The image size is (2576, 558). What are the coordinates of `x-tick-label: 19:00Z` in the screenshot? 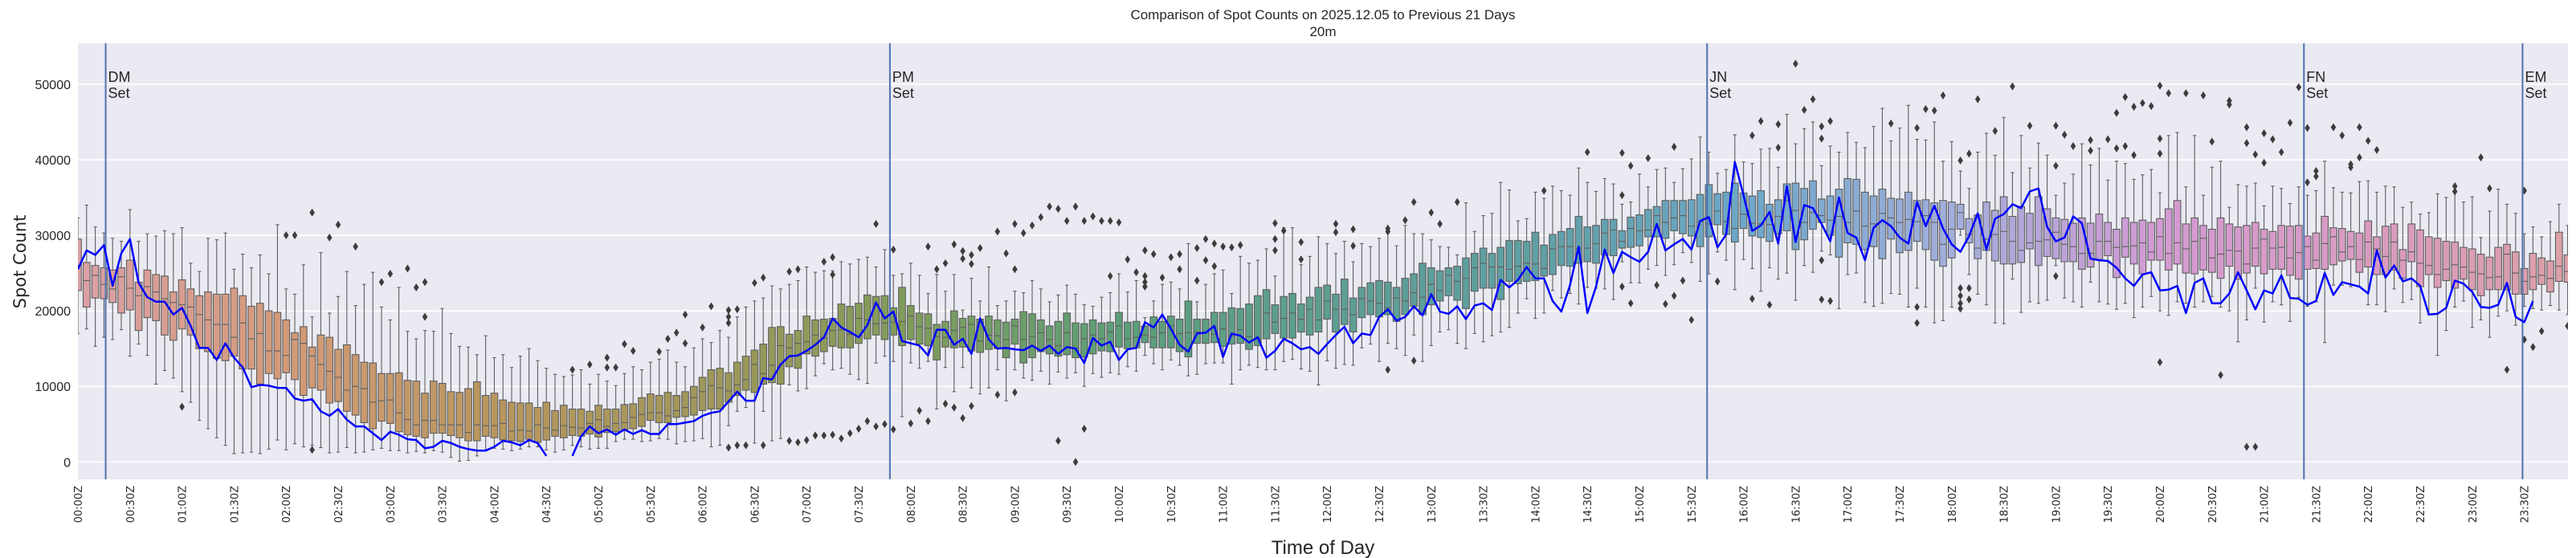 It's located at (2057, 504).